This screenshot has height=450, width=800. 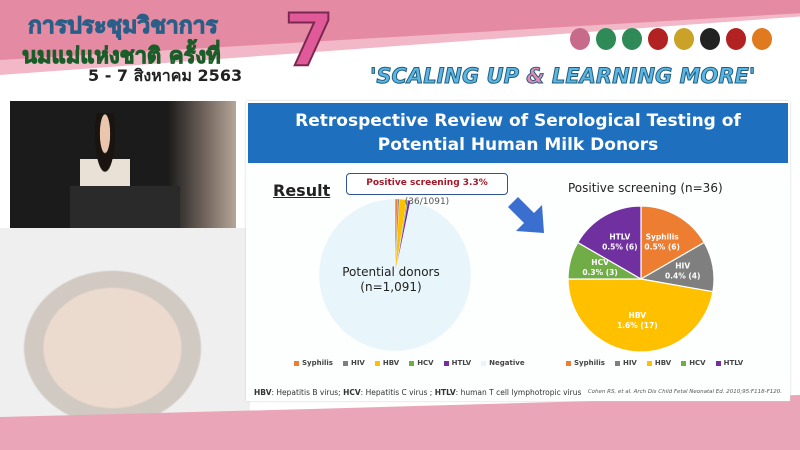 What do you see at coordinates (125, 328) in the screenshot?
I see `background-child-photo` at bounding box center [125, 328].